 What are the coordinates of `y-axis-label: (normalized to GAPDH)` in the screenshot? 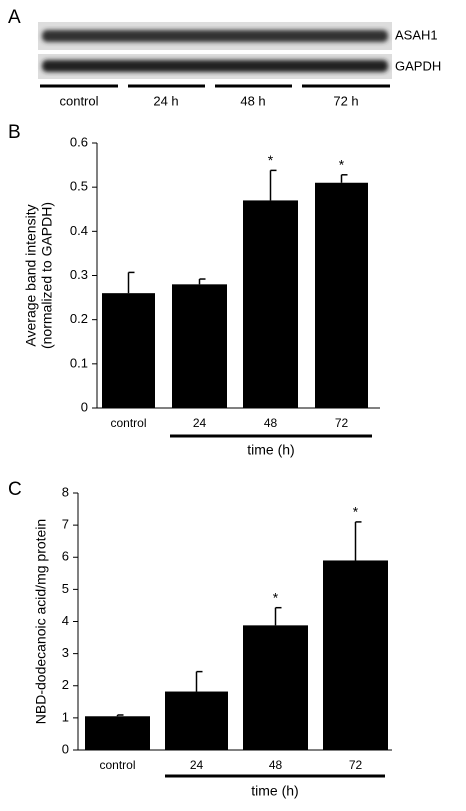 It's located at (47, 275).